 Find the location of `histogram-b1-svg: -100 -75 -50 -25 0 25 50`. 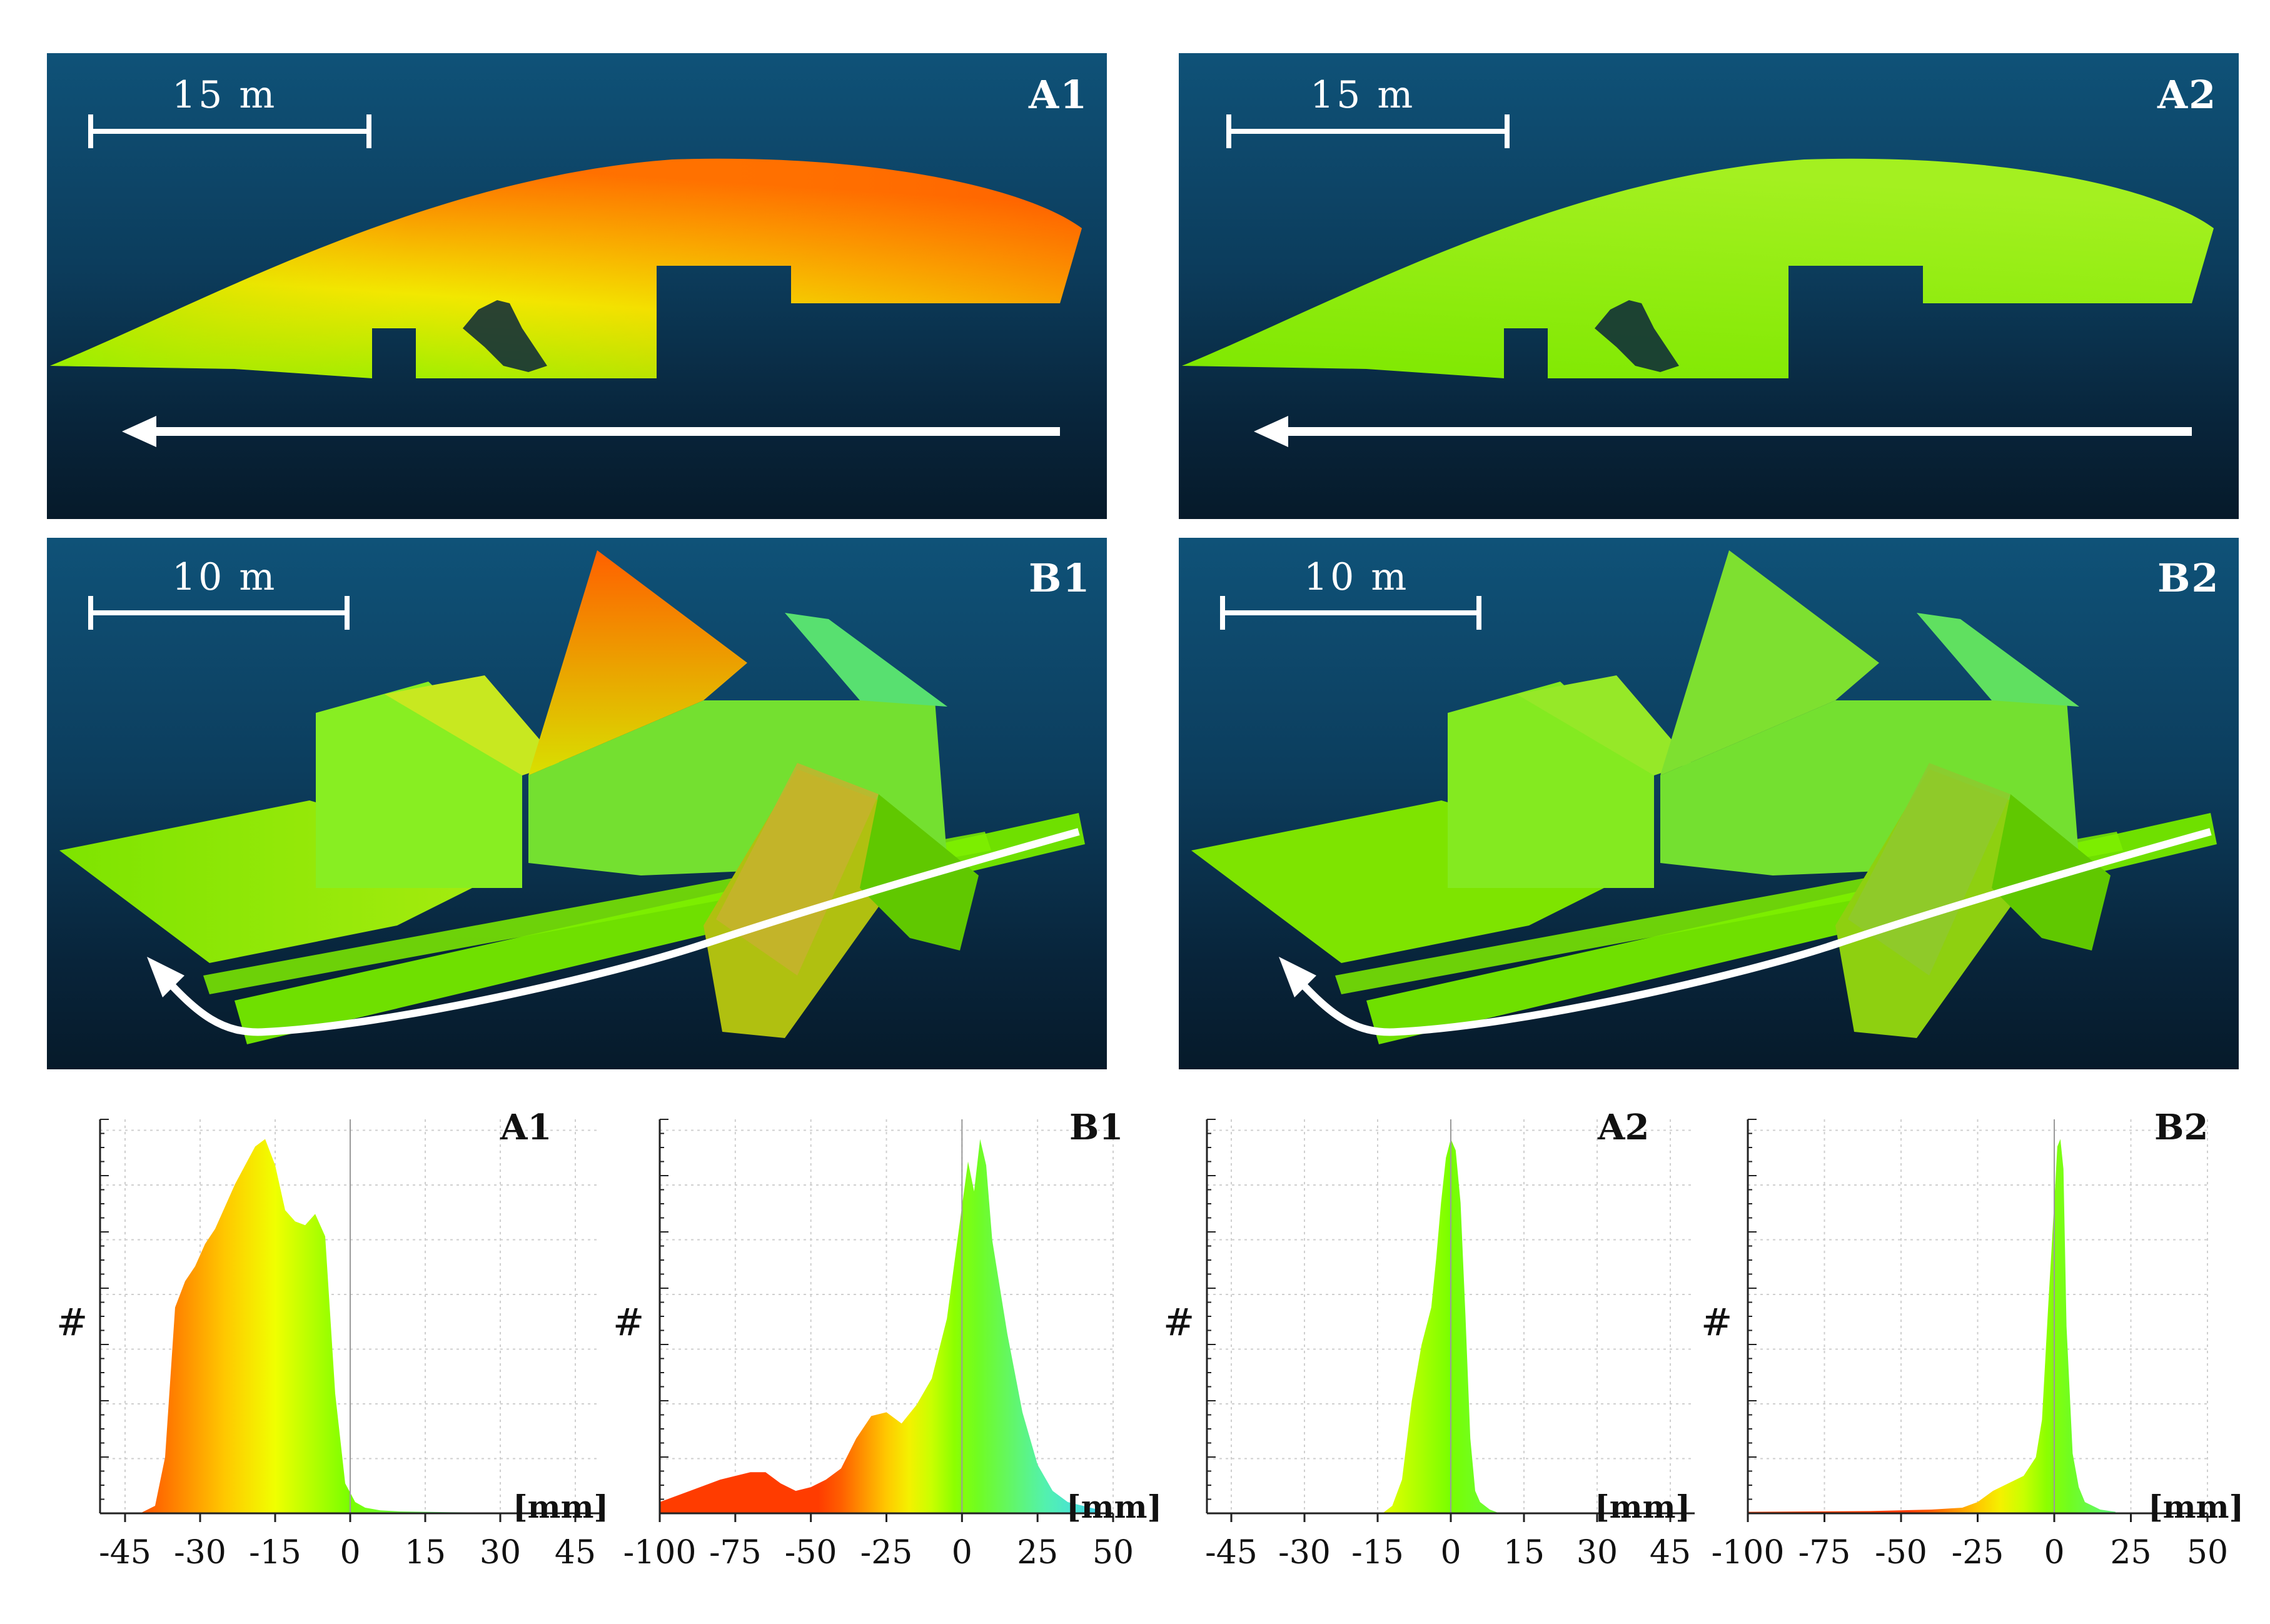

histogram-b1-svg: -100 -75 -50 -25 0 25 50 is located at coordinates (878, 1345).